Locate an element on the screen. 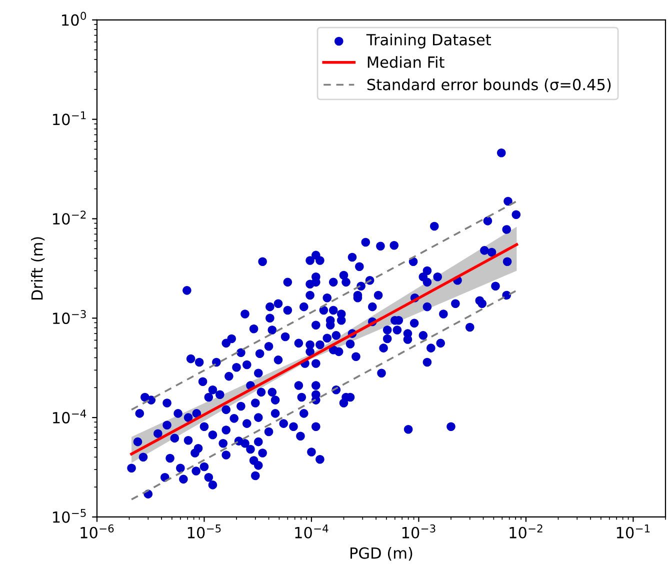 This screenshot has width=672, height=572. y-tick-label: 10$^{−4}$ is located at coordinates (69, 417).